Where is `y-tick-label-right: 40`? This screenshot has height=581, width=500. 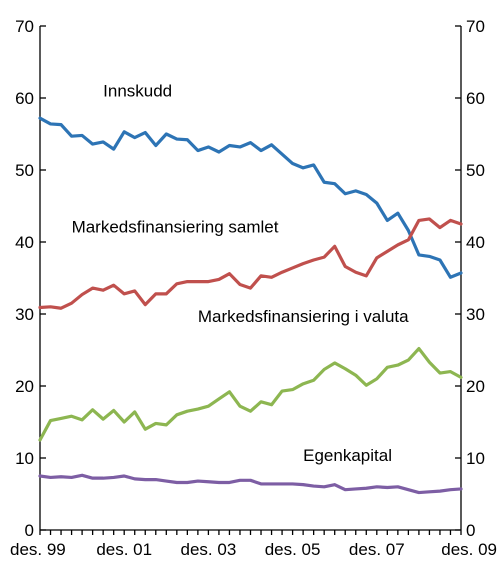 y-tick-label-right: 40 is located at coordinates (475, 242).